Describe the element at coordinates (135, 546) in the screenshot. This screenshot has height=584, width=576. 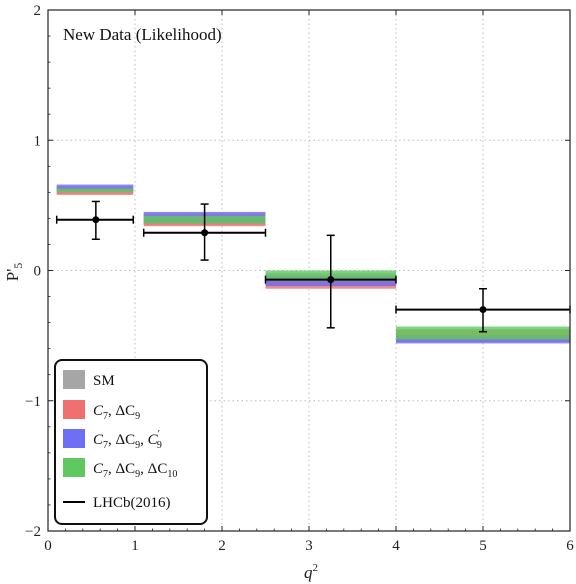
I see `x-tick-label-1: 1` at that location.